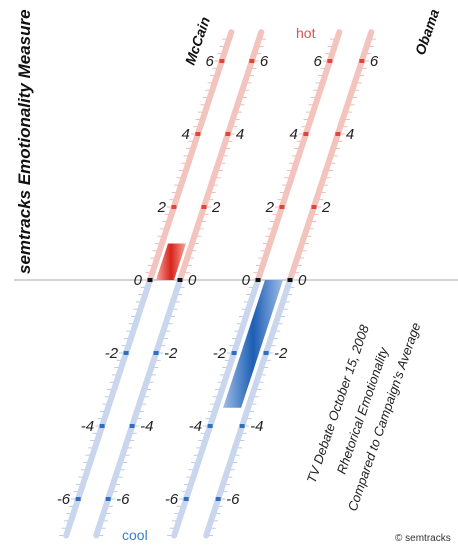 Image resolution: width=458 pixels, height=549 pixels. I want to click on obama-right-tick-label: -4, so click(256, 426).